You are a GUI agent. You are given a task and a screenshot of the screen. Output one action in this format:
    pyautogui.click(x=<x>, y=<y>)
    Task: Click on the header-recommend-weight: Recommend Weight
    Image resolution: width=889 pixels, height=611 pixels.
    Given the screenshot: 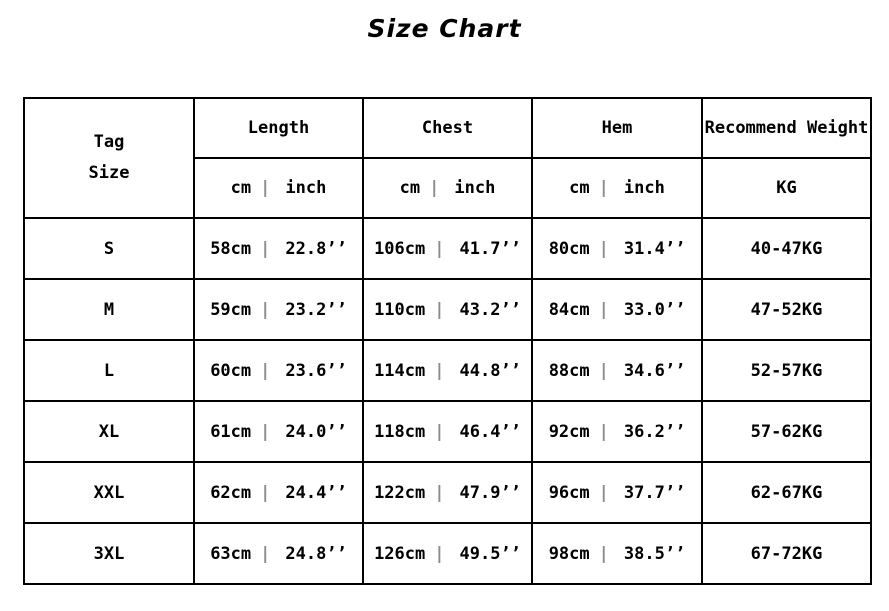 What is the action you would take?
    pyautogui.click(x=786, y=128)
    